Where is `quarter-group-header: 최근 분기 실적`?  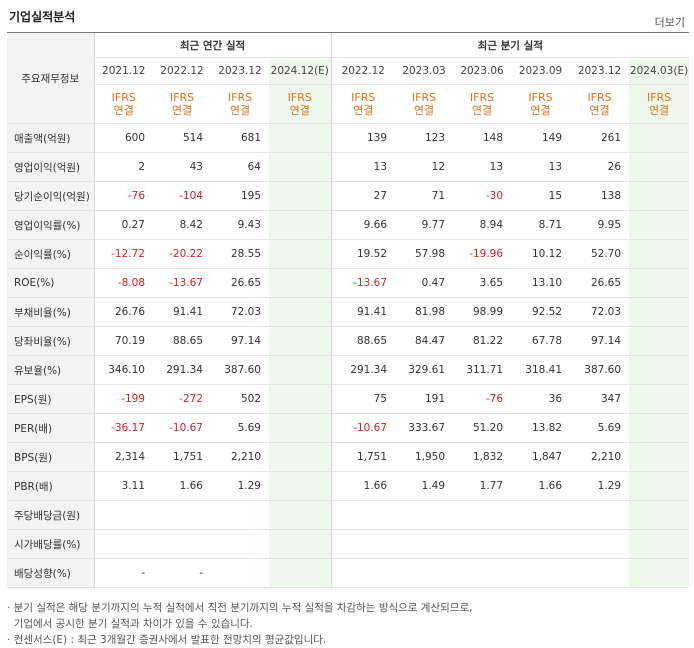
quarter-group-header: 최근 분기 실적 is located at coordinates (510, 45).